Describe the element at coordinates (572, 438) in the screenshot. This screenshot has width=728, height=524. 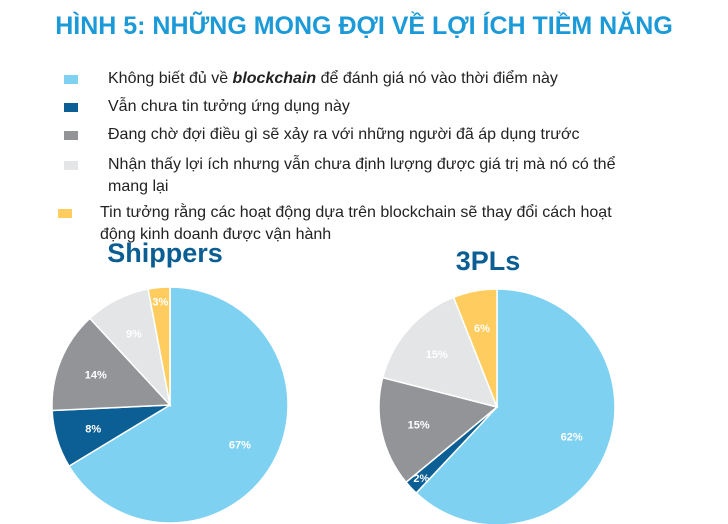
I see `data-label: 62%` at that location.